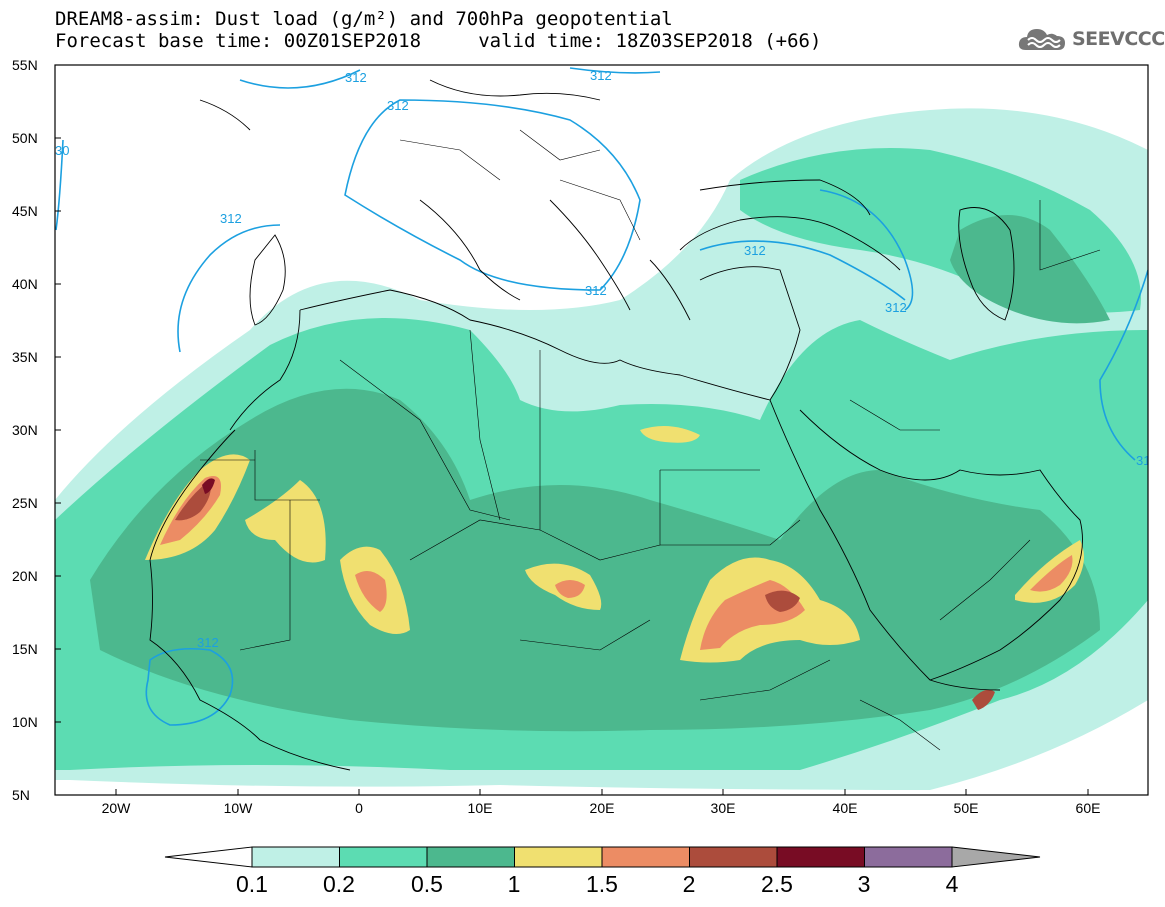 The height and width of the screenshot is (907, 1165). I want to click on colorbar-label: 2, so click(689, 884).